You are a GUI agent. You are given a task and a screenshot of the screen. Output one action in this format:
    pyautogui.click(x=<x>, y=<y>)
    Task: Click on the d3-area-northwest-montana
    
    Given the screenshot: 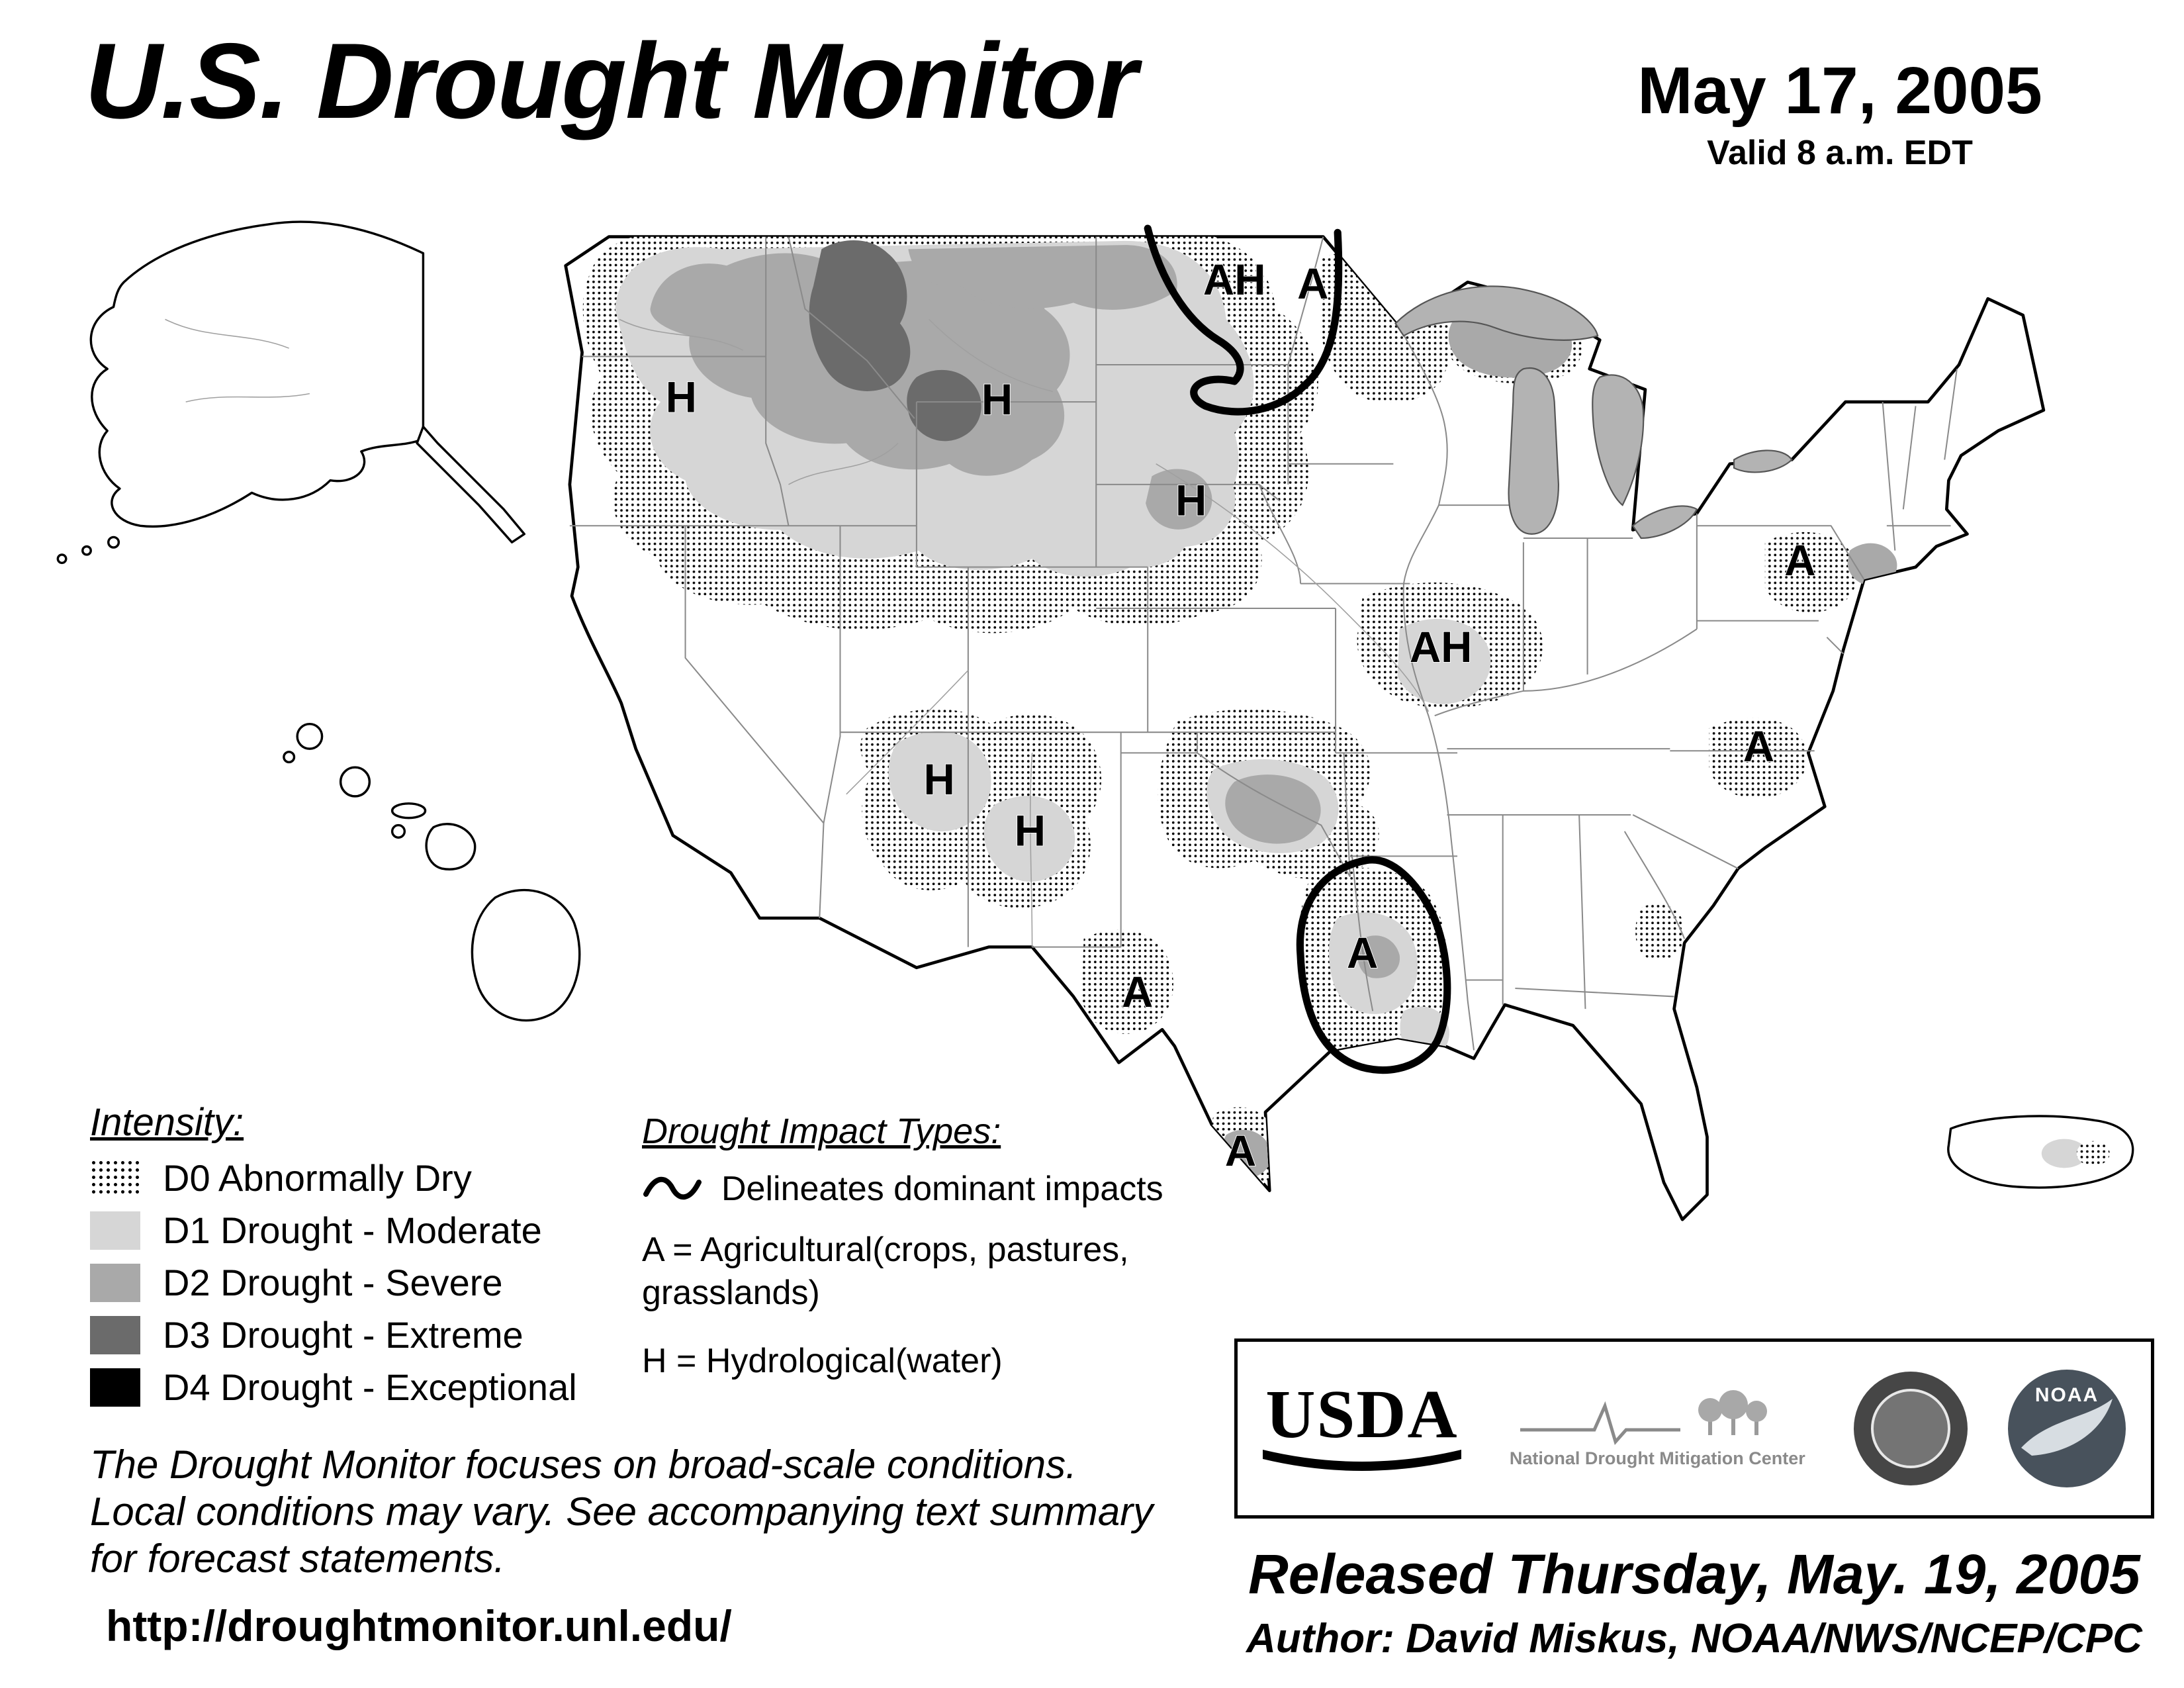 What is the action you would take?
    pyautogui.click(x=860, y=315)
    